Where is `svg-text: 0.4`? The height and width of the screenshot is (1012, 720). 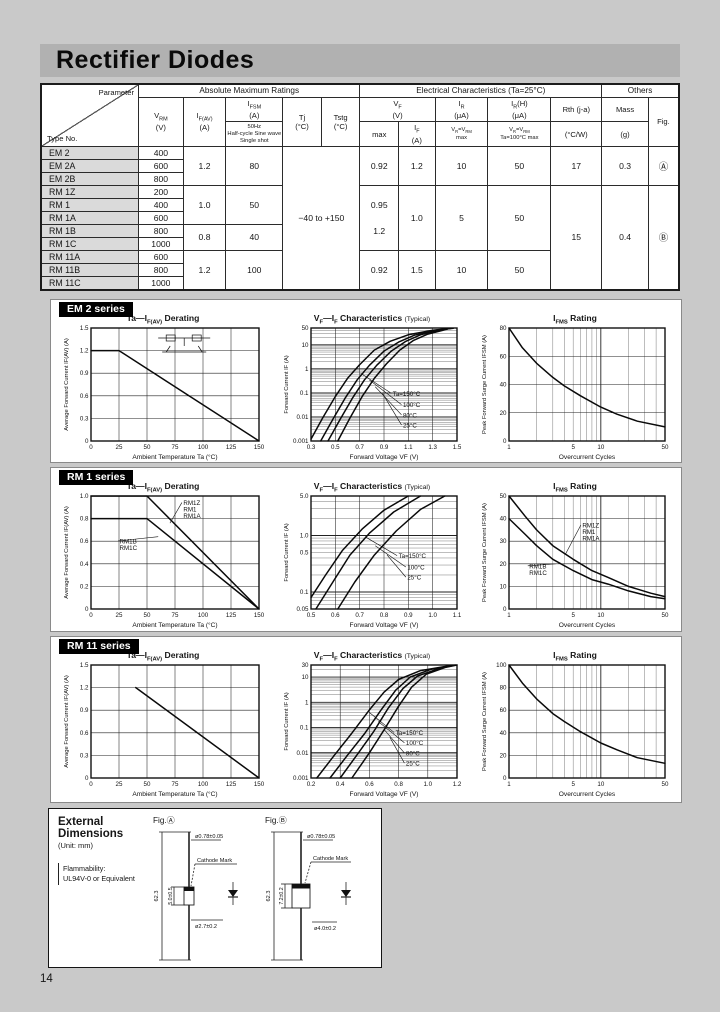 svg-text: 0.4 is located at coordinates (84, 564).